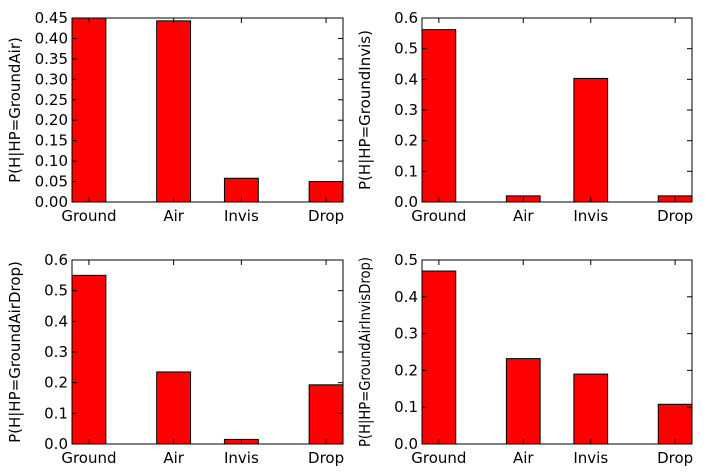 The height and width of the screenshot is (472, 705). Describe the element at coordinates (51, 38) in the screenshot. I see `y-tick-label: 0.40` at that location.